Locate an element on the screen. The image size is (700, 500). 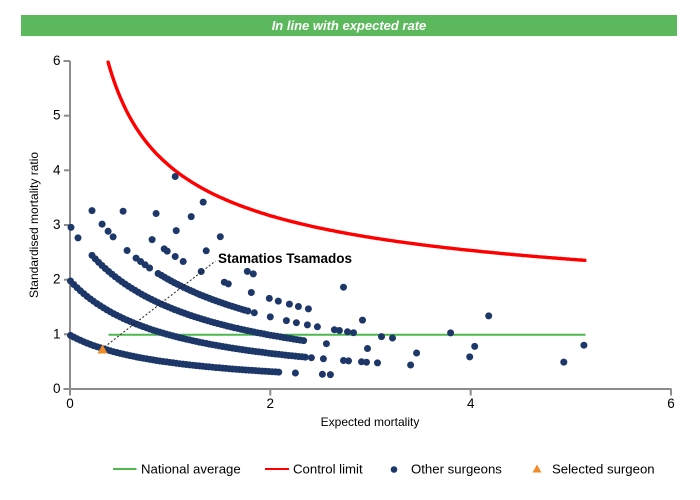
svg-text: Control limit is located at coordinates (328, 469).